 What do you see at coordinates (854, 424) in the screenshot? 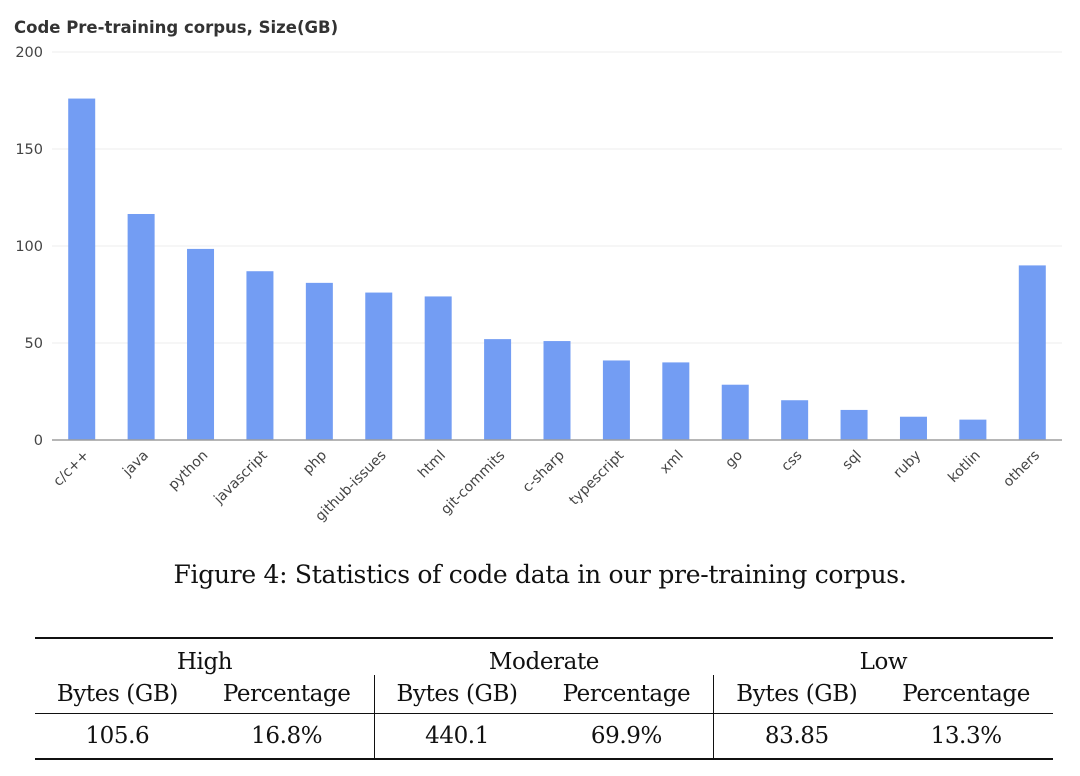
I see `bar-sql` at bounding box center [854, 424].